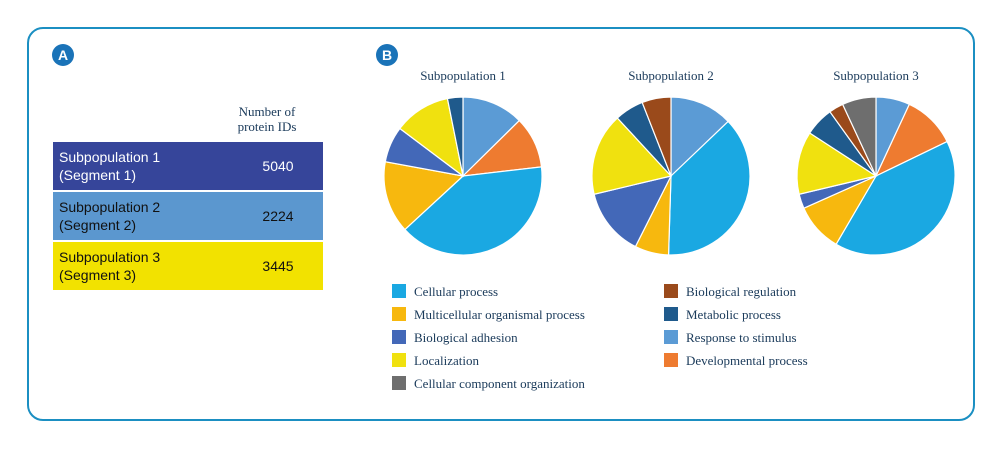 The image size is (1000, 449). I want to click on legend-item-metabolic-process: Metabolic process, so click(722, 315).